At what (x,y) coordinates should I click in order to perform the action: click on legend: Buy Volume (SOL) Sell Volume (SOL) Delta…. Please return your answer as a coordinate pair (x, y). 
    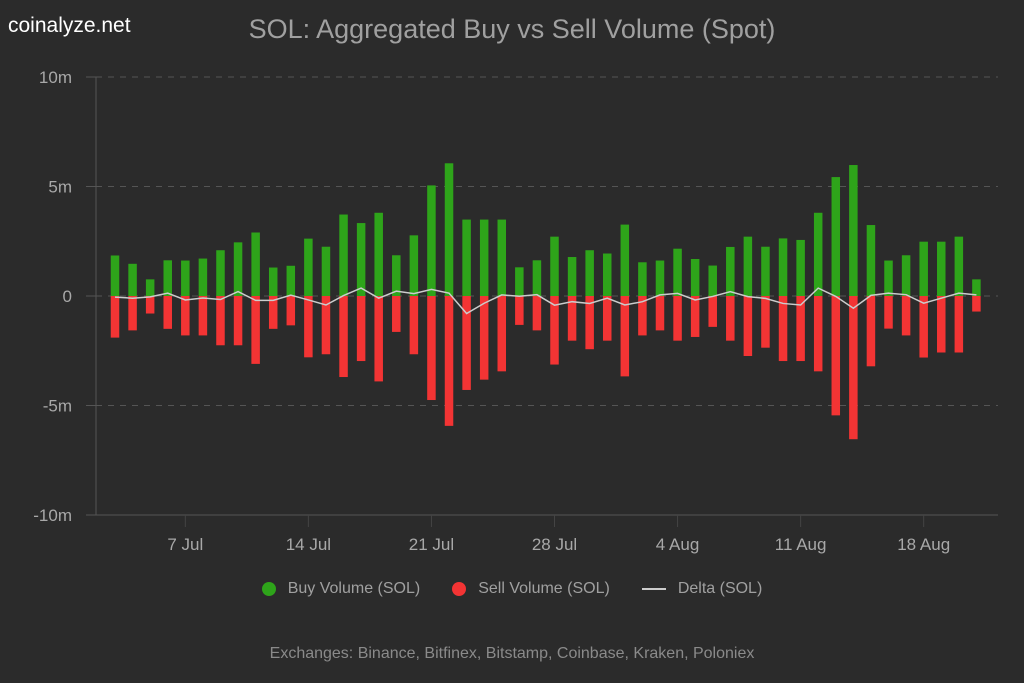
    Looking at the image, I should click on (512, 589).